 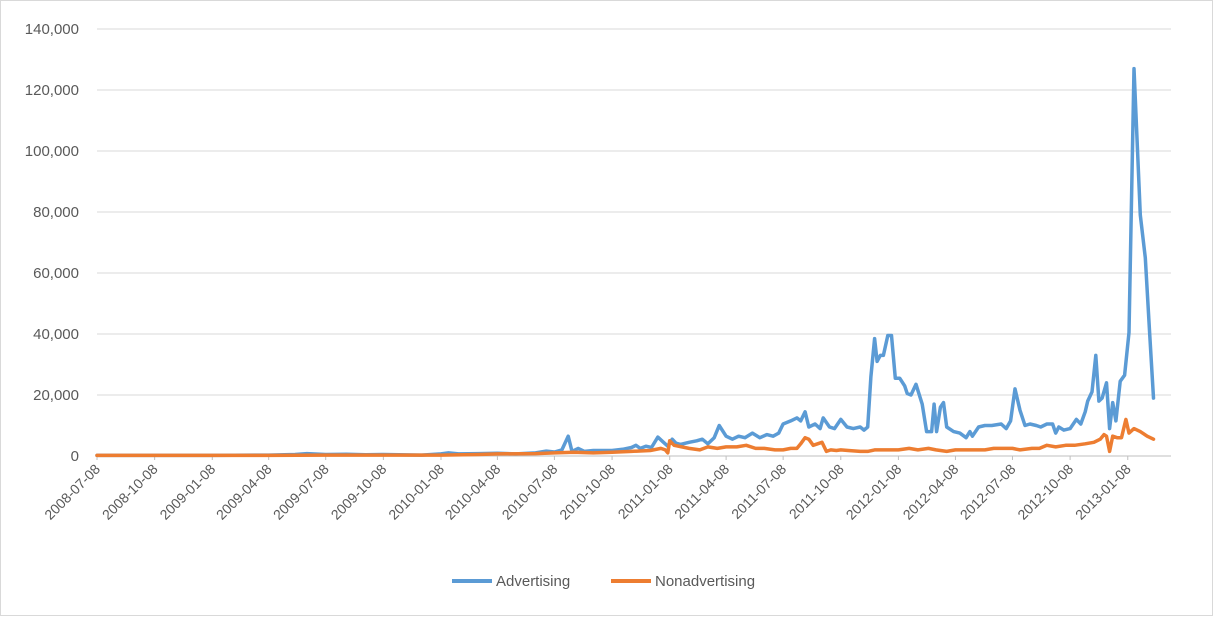 What do you see at coordinates (75, 456) in the screenshot?
I see `y-tick-label: 0` at bounding box center [75, 456].